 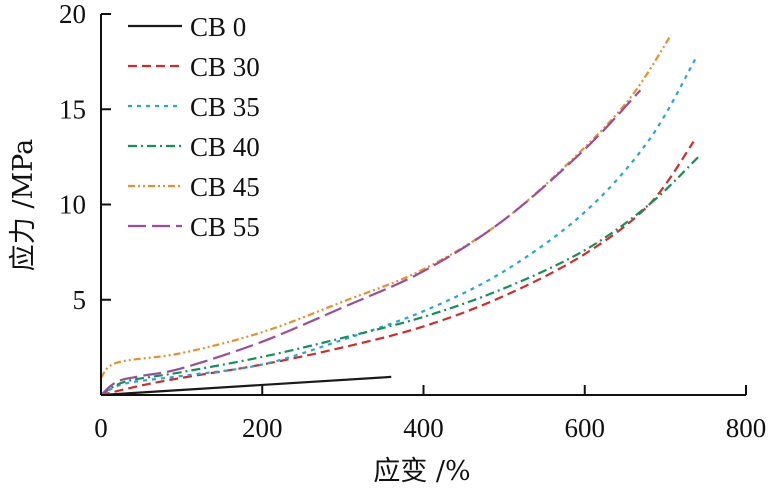 I want to click on y-tick-label: 20, so click(x=72, y=14).